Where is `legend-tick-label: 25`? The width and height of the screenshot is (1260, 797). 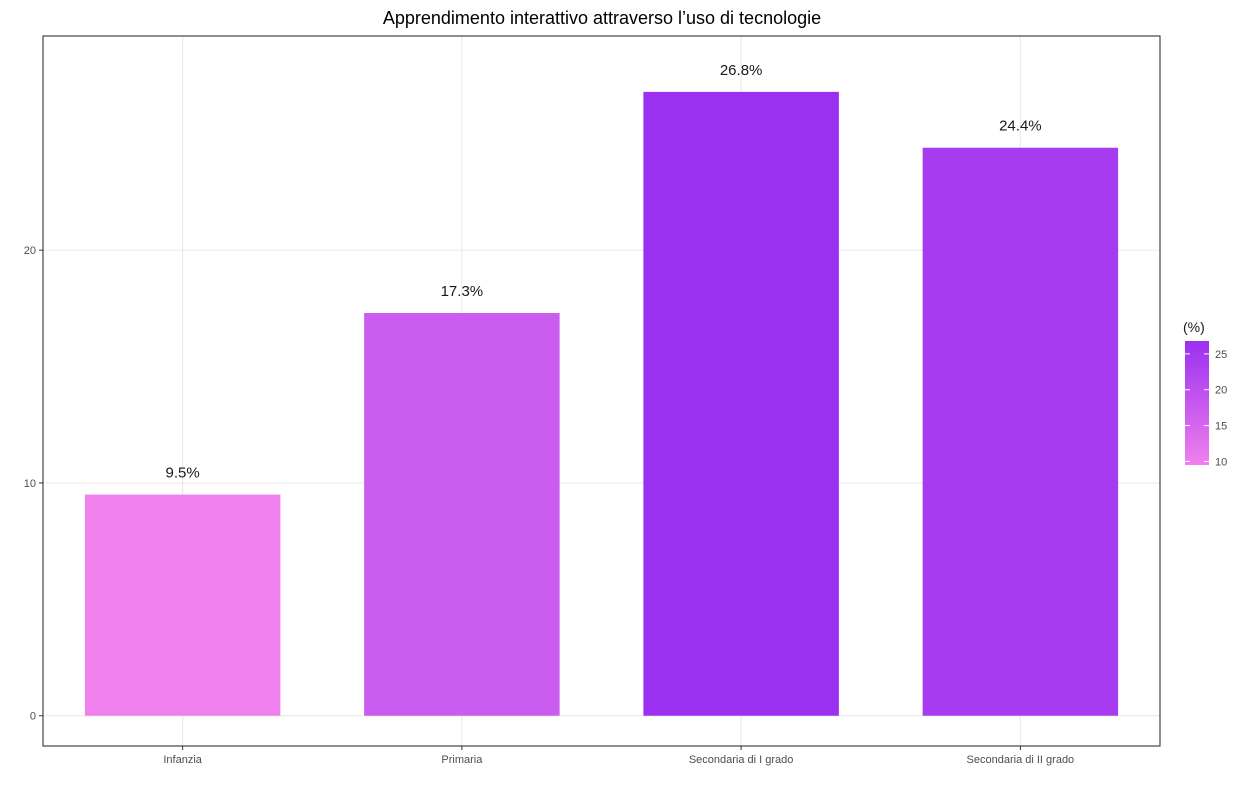 legend-tick-label: 25 is located at coordinates (1221, 355).